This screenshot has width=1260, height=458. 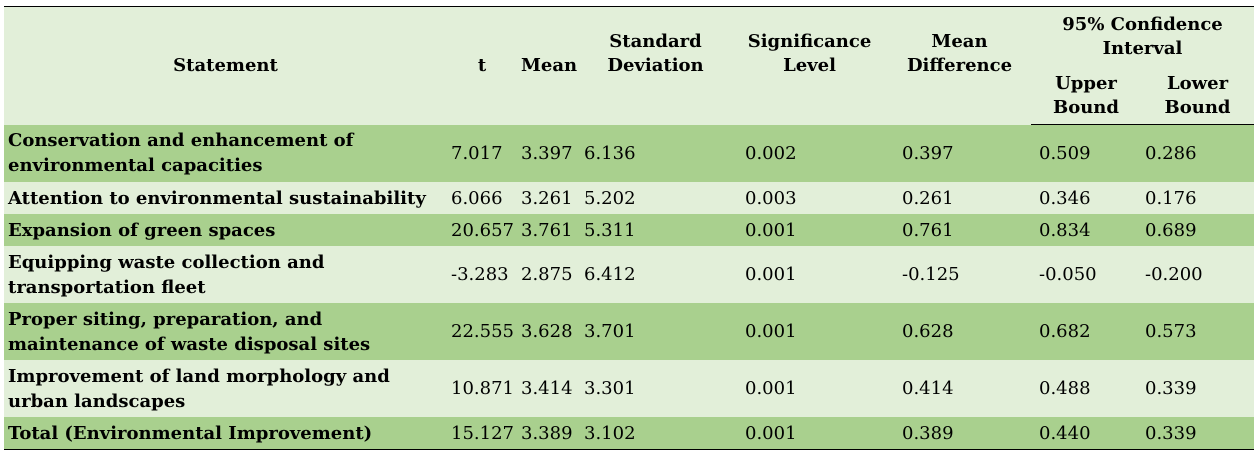 I want to click on sd-cell: 5.202, so click(x=655, y=198).